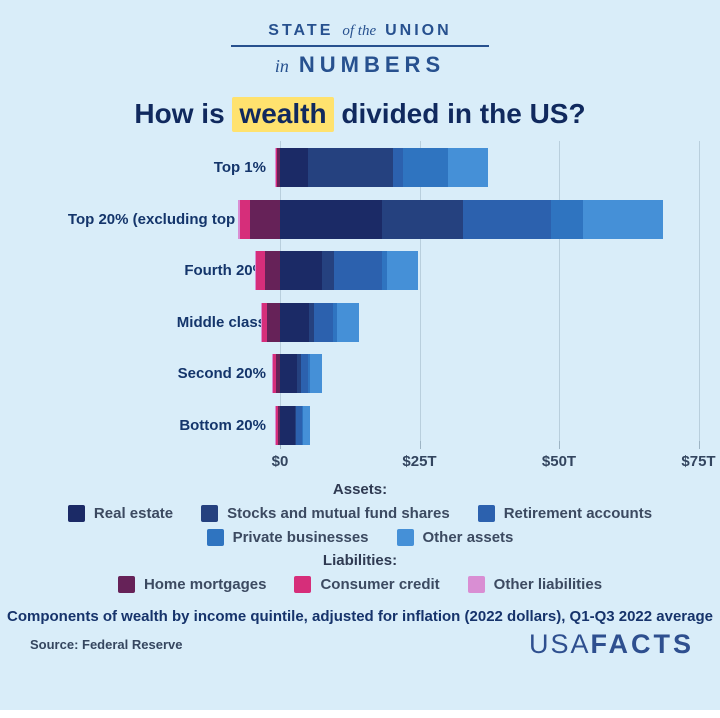 The height and width of the screenshot is (718, 720). What do you see at coordinates (360, 46) in the screenshot?
I see `logo-divider-line` at bounding box center [360, 46].